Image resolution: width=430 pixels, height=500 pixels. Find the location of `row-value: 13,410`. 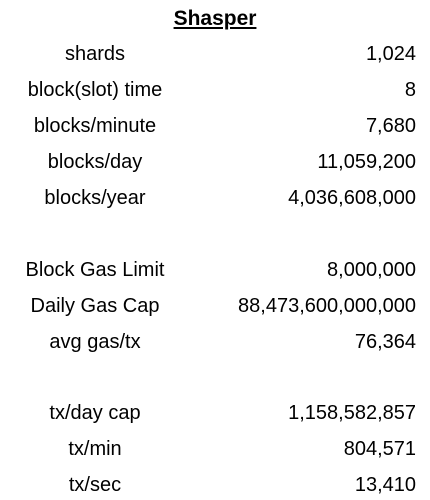

row-value: 13,410 is located at coordinates (385, 485).